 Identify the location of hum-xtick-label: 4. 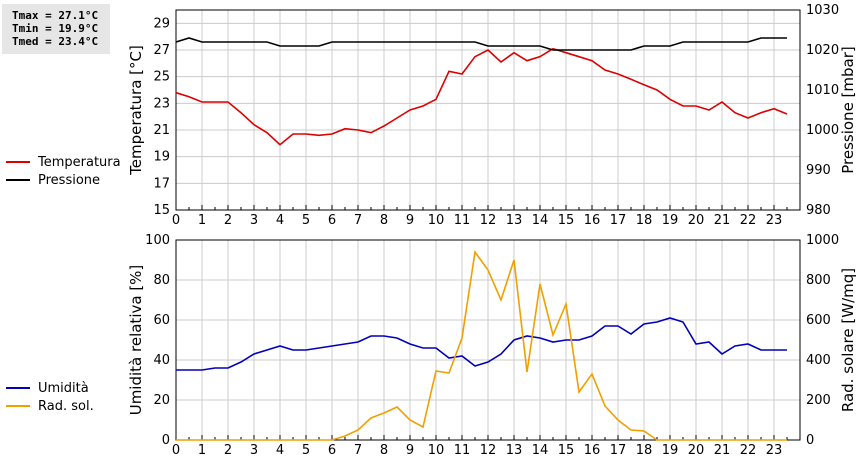
(280, 450).